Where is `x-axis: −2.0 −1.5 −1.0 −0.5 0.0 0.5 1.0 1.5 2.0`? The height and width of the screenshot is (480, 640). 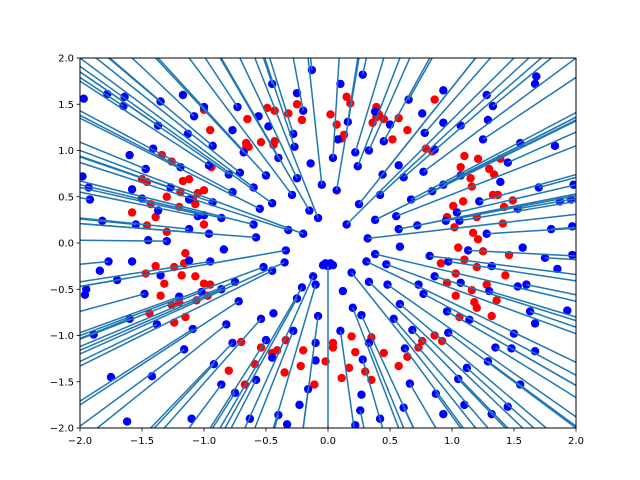
x-axis: −2.0 −1.5 −1.0 −0.5 0.0 0.5 1.0 1.5 2.0 is located at coordinates (326, 437).